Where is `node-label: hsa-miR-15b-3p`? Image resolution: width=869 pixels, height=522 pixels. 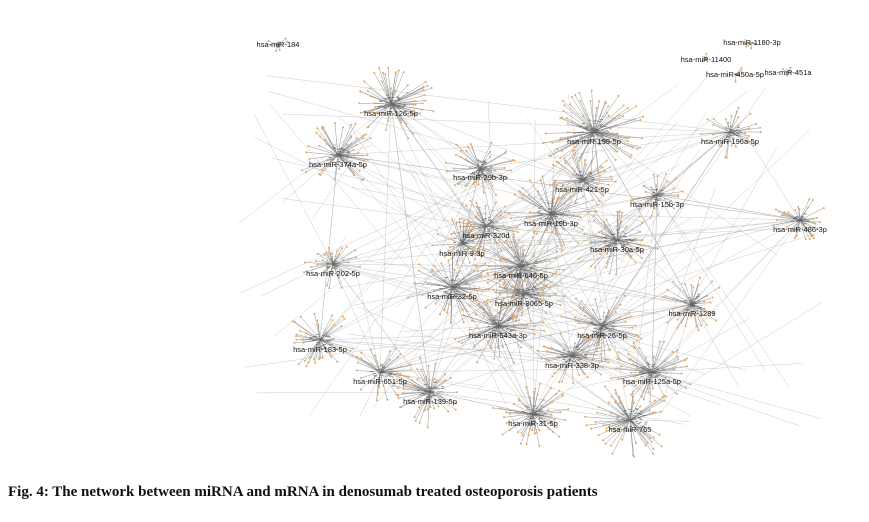 node-label: hsa-miR-15b-3p is located at coordinates (657, 204).